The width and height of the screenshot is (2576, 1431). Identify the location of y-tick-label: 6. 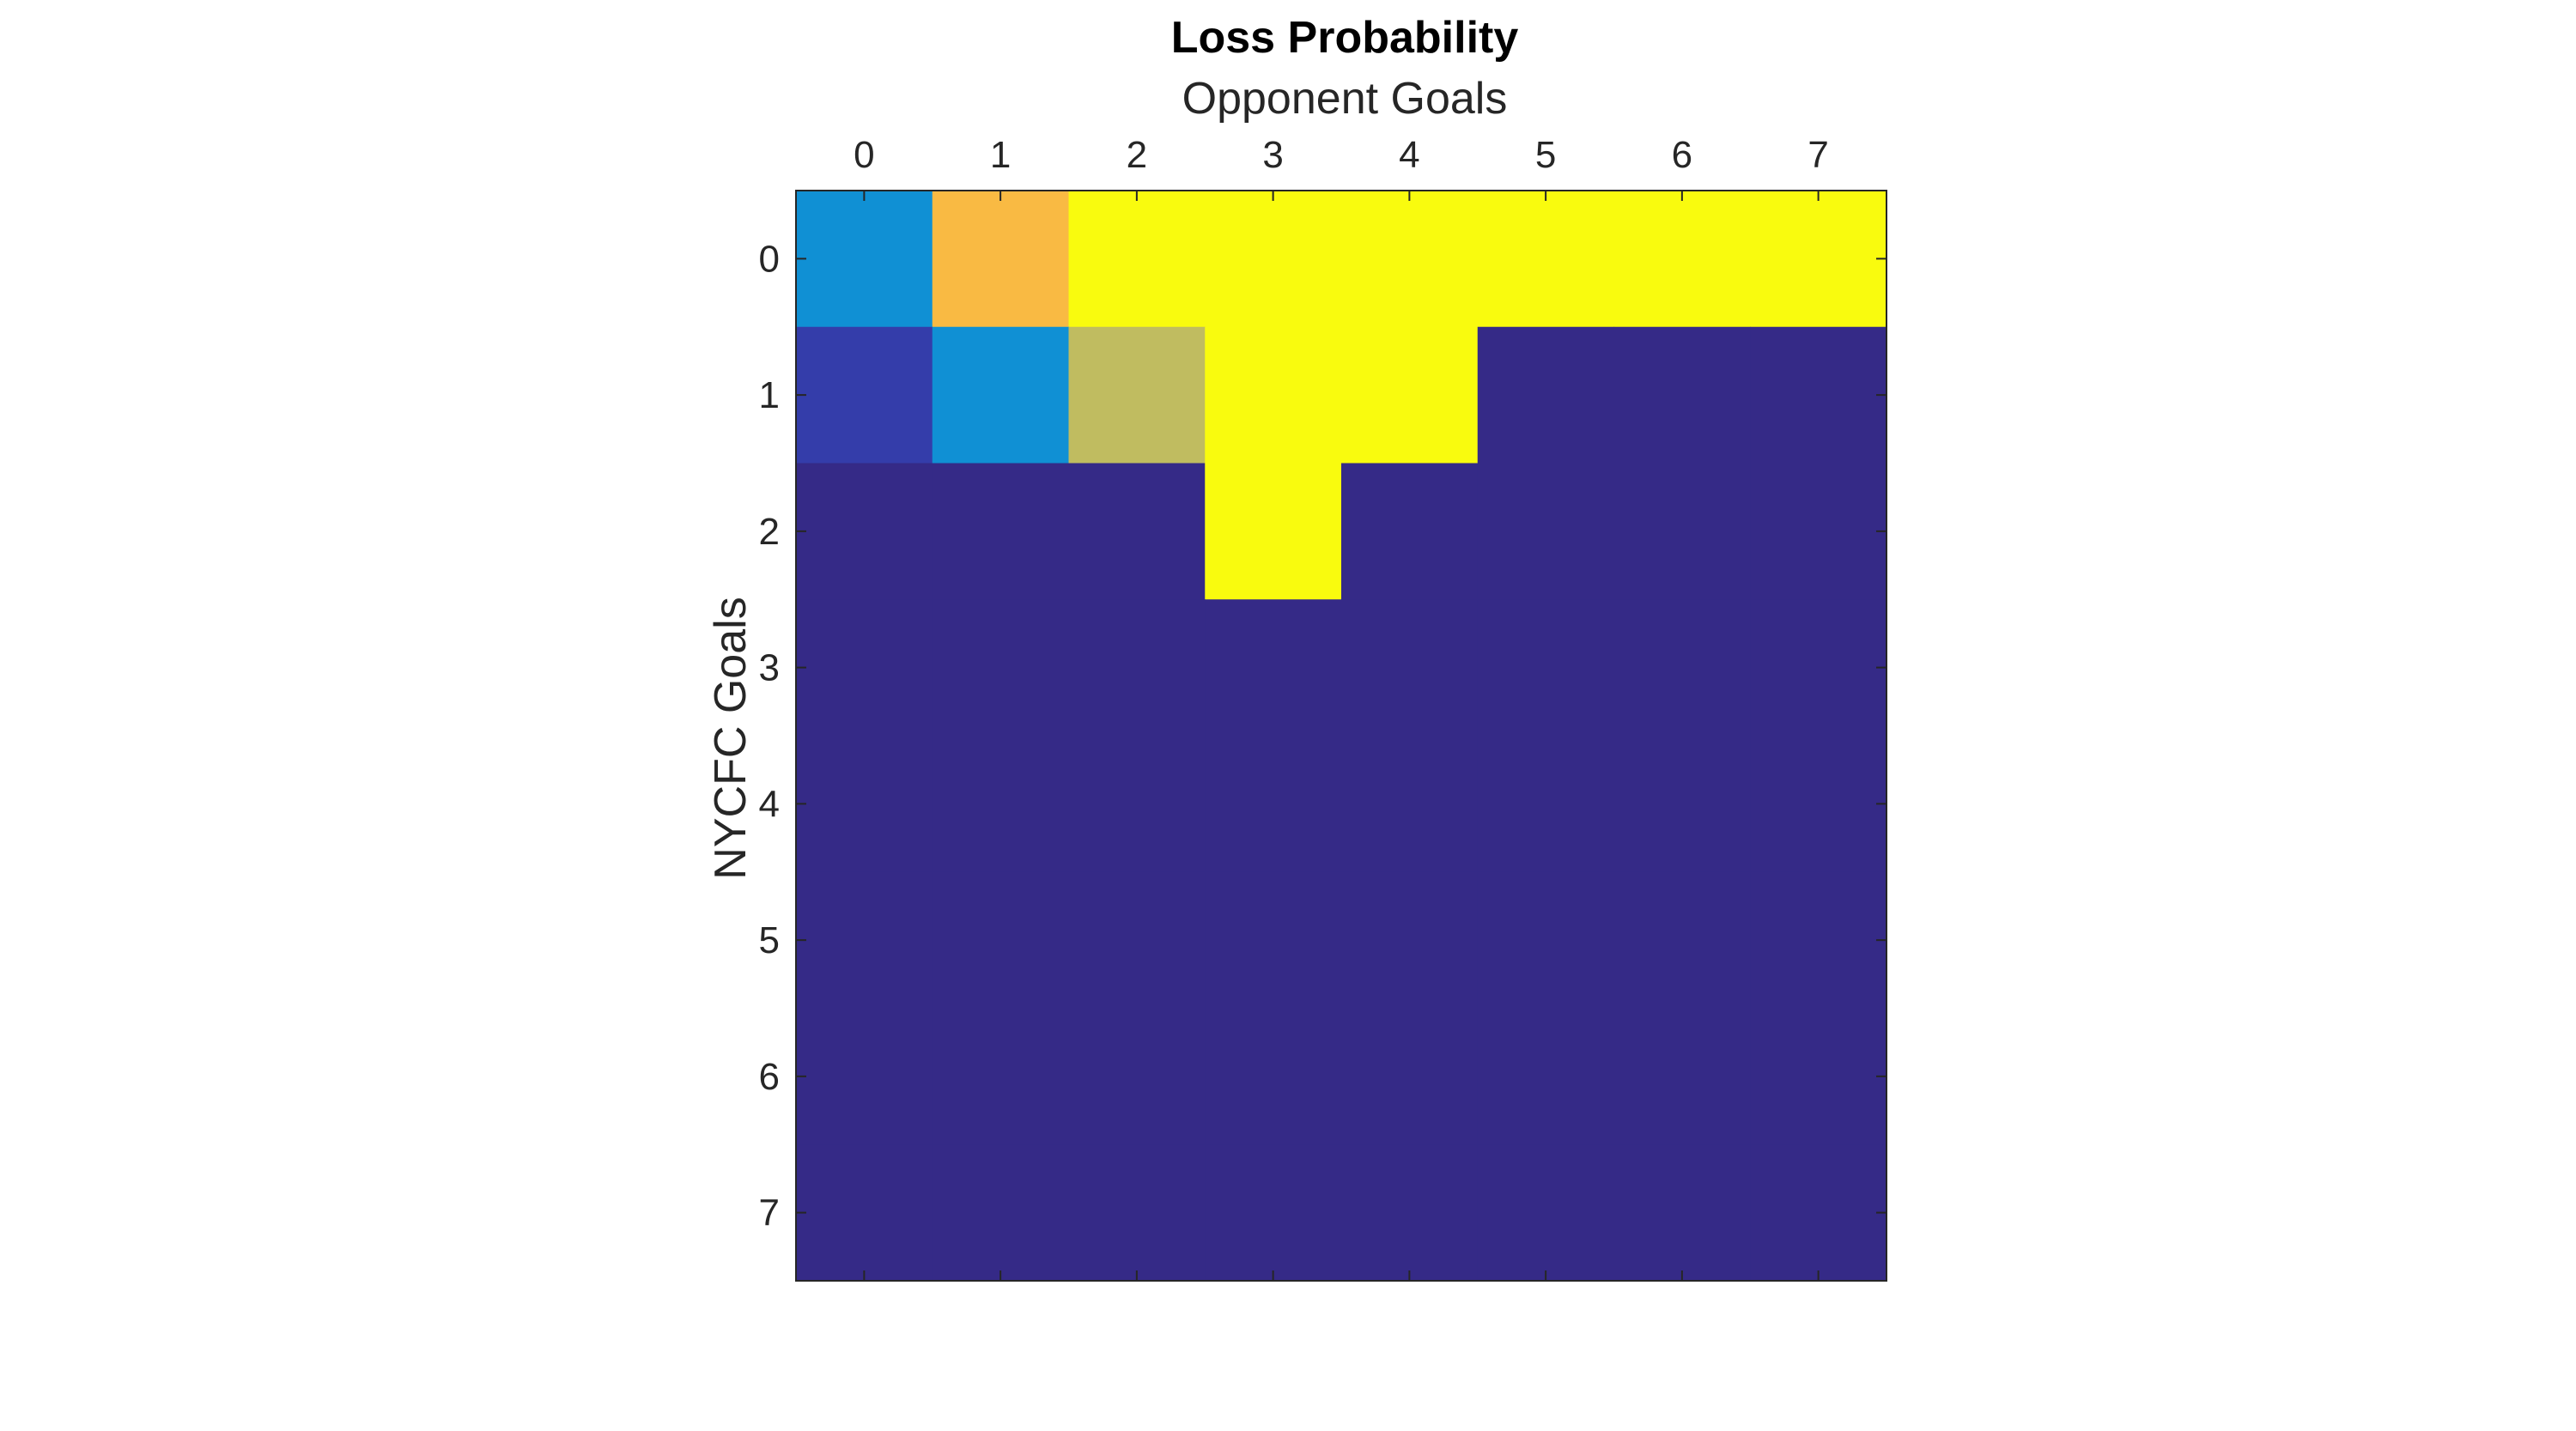
(770, 1077).